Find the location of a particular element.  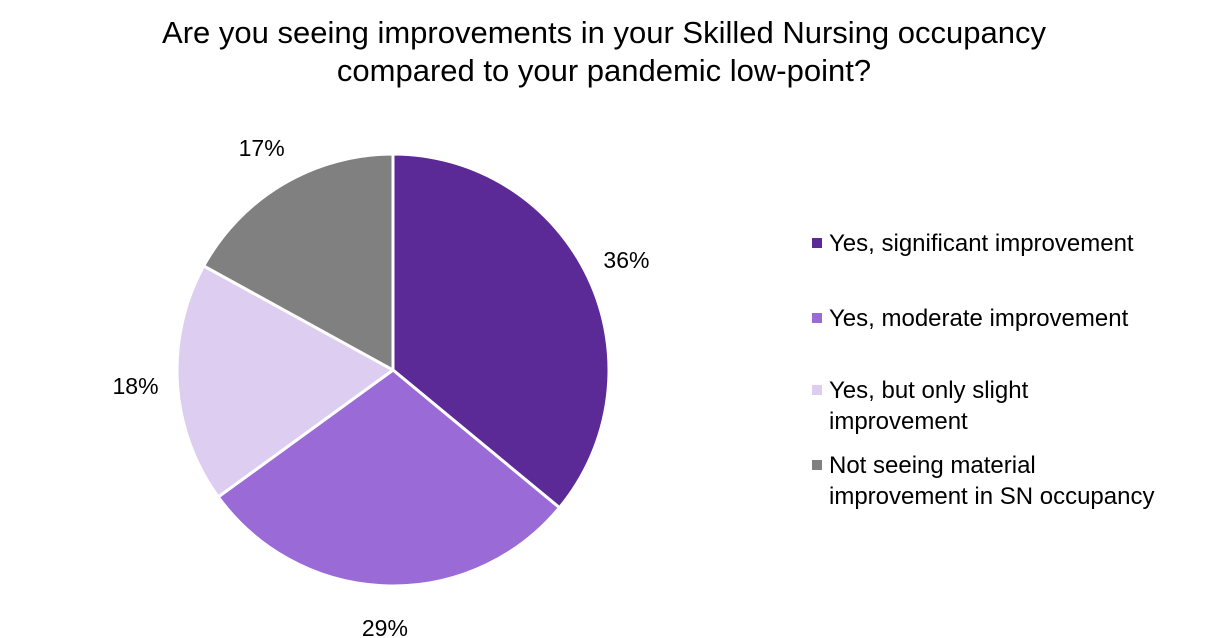

data-label-not-seeing: 17% is located at coordinates (262, 148).